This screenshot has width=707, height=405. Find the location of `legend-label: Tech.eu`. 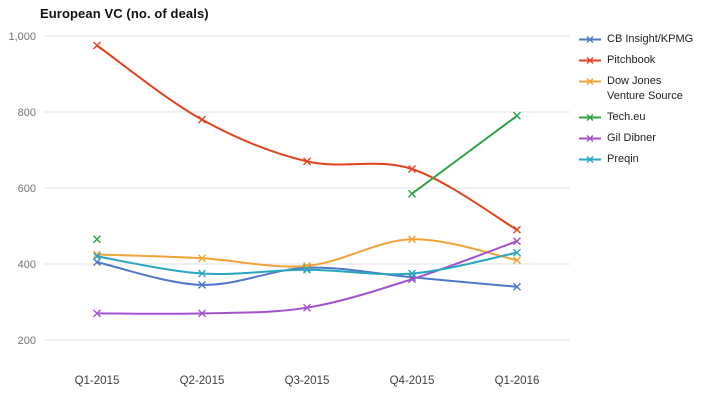

legend-label: Tech.eu is located at coordinates (626, 117).